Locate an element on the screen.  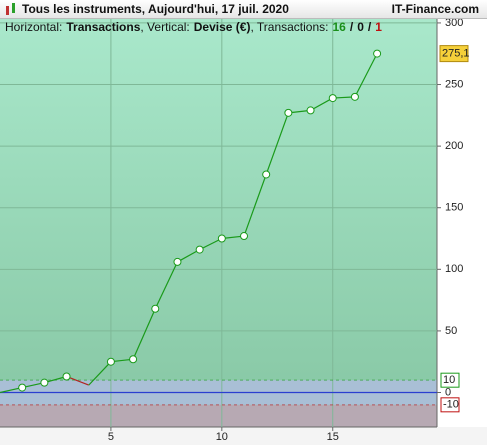
last-value-label: 275,1 is located at coordinates (456, 54).